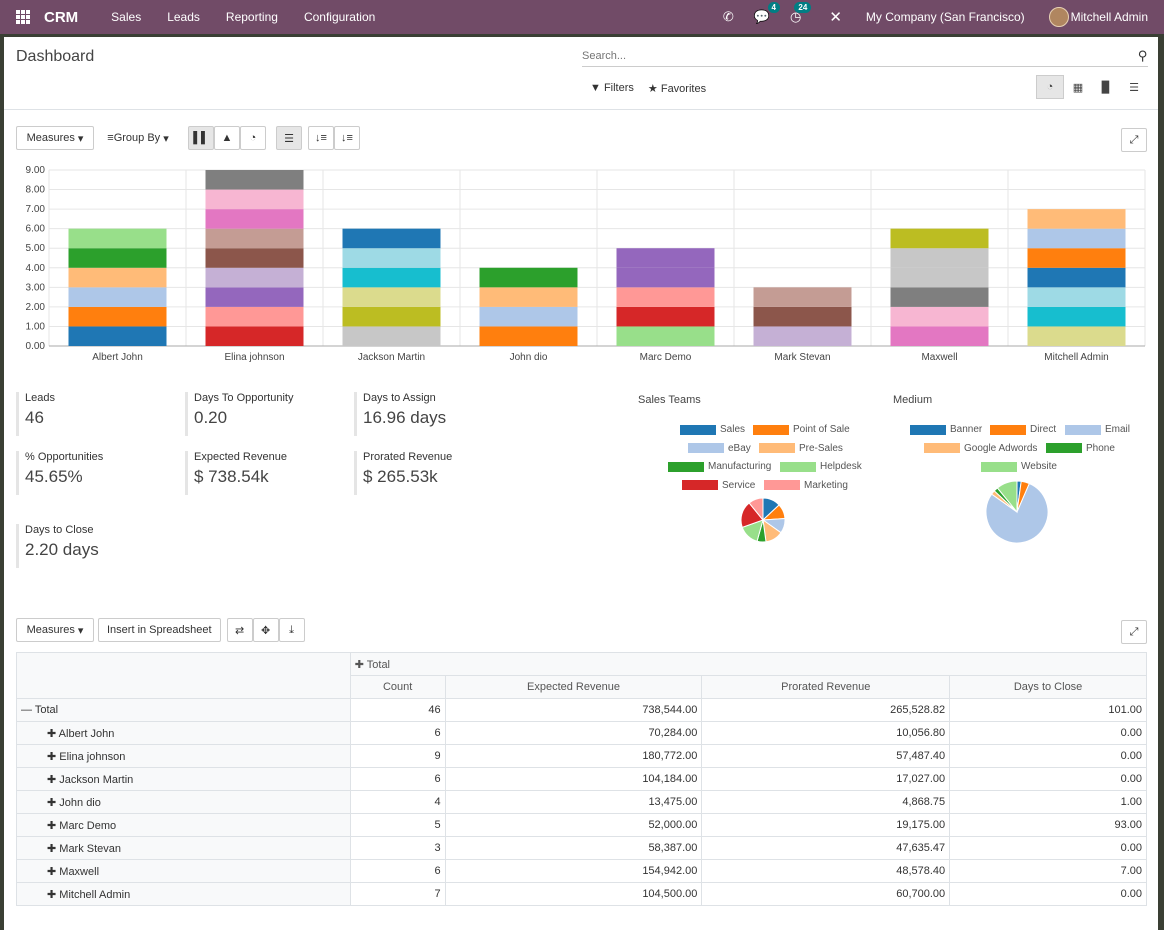  I want to click on legend-item: Service, so click(718, 485).